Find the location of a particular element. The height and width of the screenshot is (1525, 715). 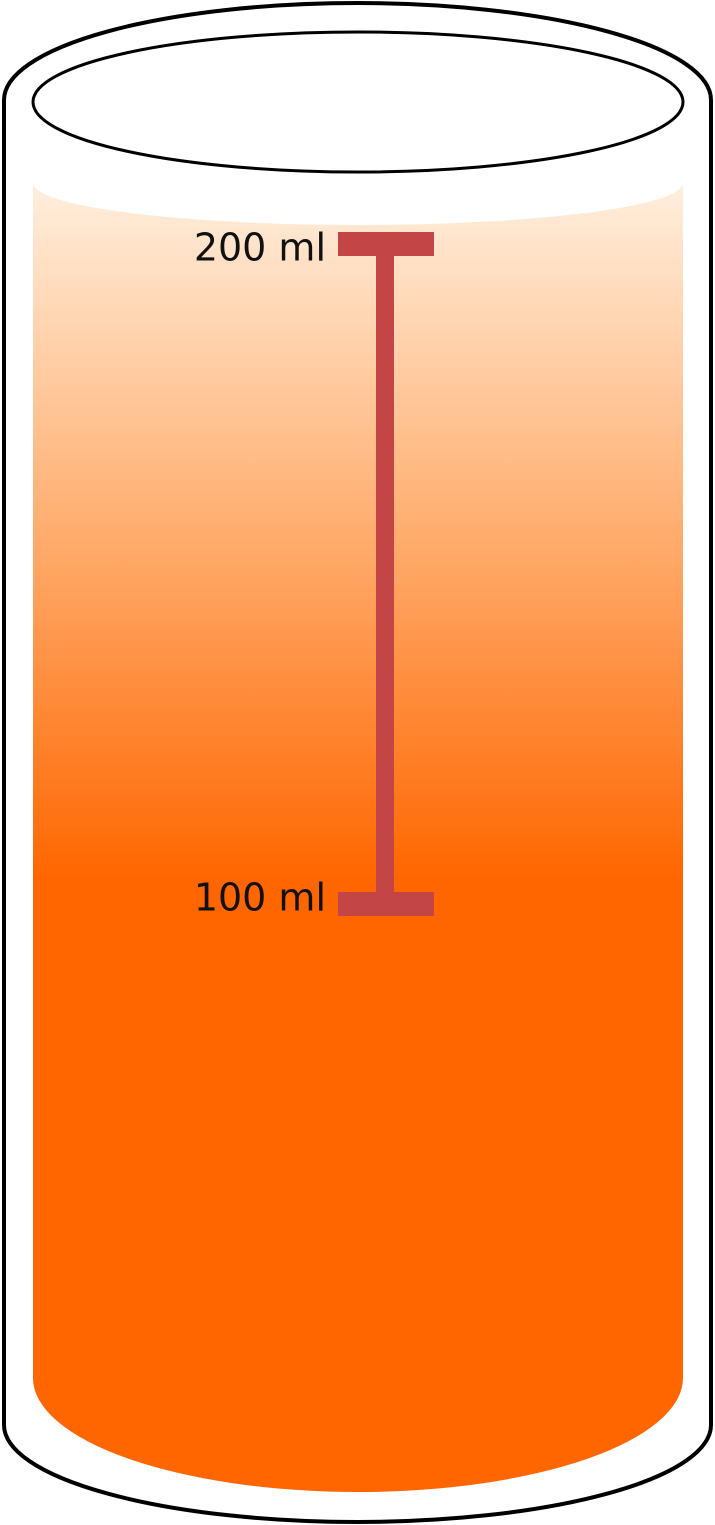

bottom-label: 100 ml is located at coordinates (260, 898).